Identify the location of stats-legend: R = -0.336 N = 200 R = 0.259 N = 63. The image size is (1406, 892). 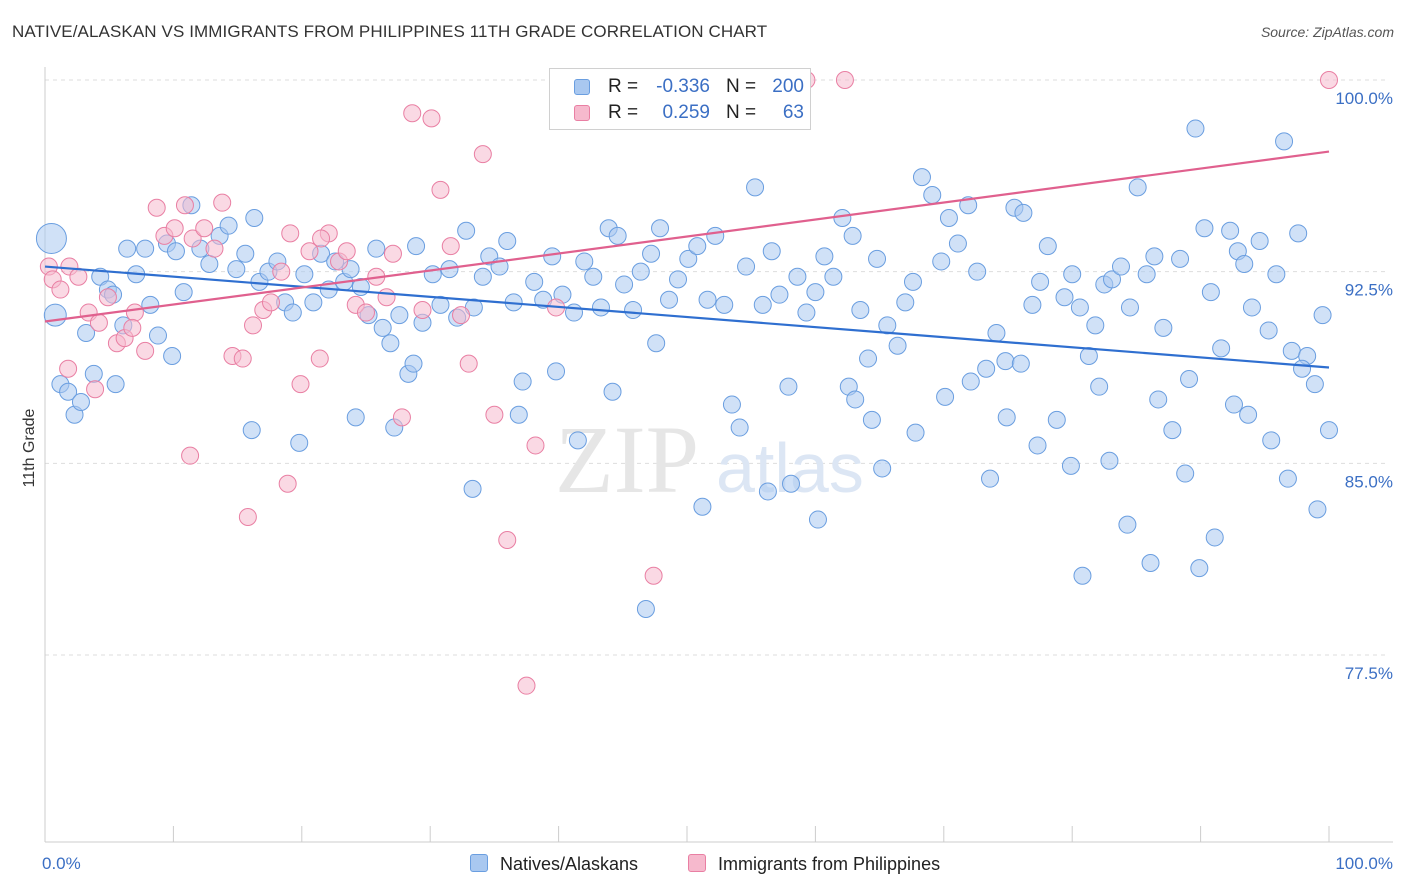
(680, 99).